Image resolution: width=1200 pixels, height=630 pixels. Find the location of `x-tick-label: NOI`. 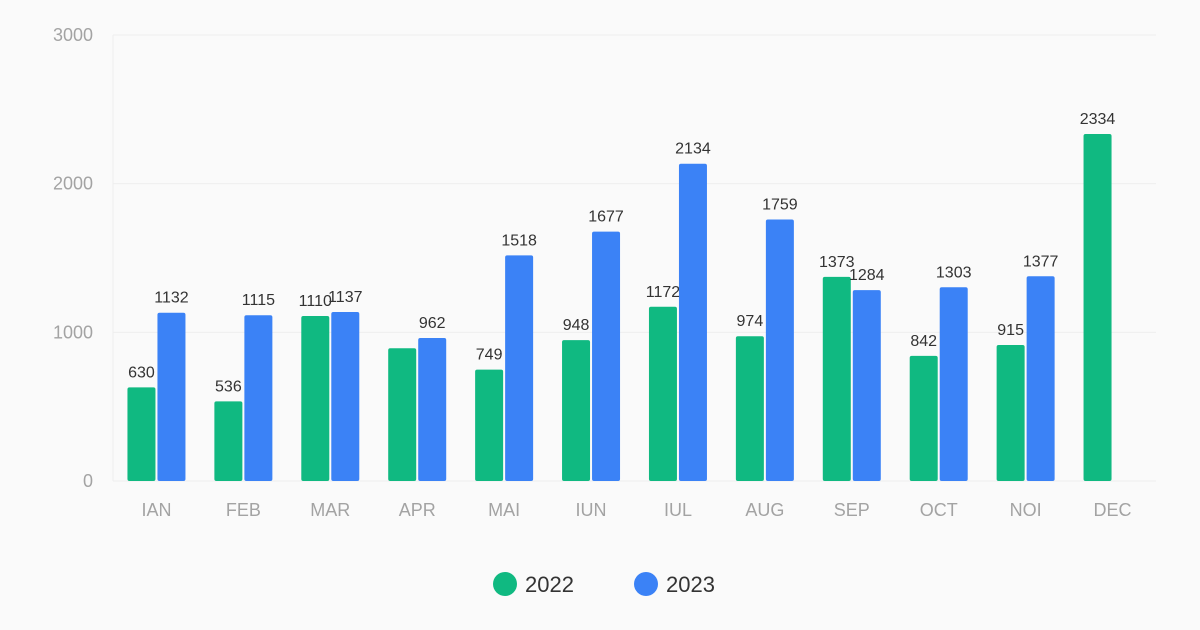

x-tick-label: NOI is located at coordinates (1026, 510).